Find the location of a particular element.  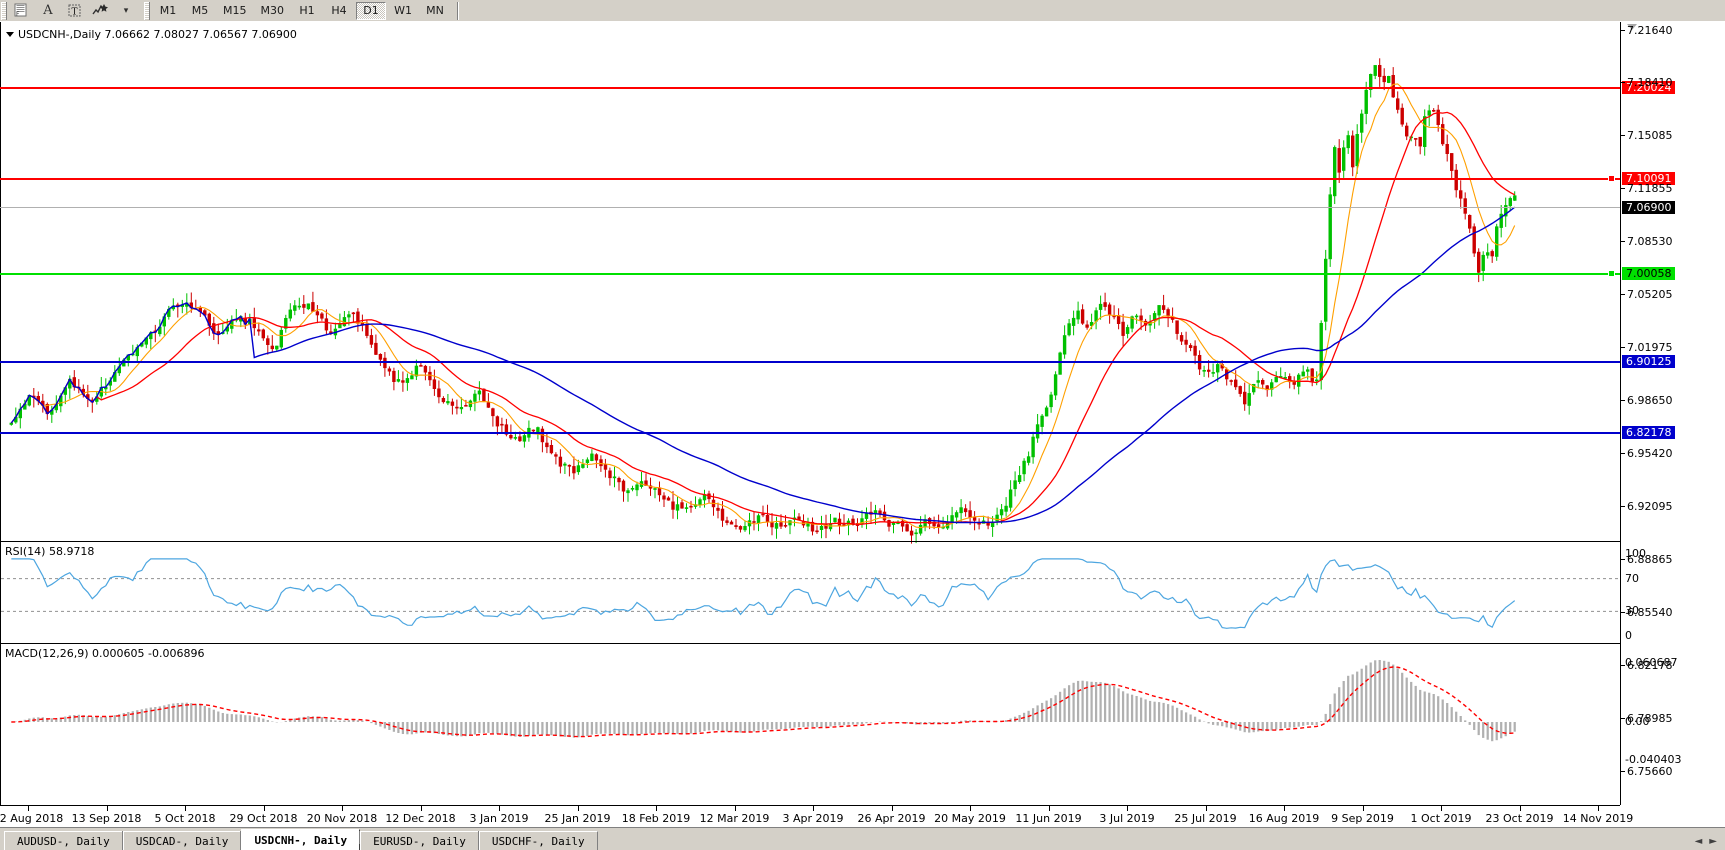

level-handle-support-green is located at coordinates (1611, 273).